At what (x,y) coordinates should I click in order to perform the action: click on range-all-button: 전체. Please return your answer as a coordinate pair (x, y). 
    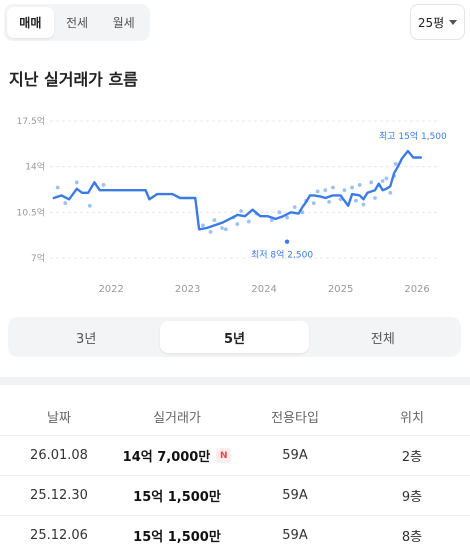
    Looking at the image, I should click on (382, 339).